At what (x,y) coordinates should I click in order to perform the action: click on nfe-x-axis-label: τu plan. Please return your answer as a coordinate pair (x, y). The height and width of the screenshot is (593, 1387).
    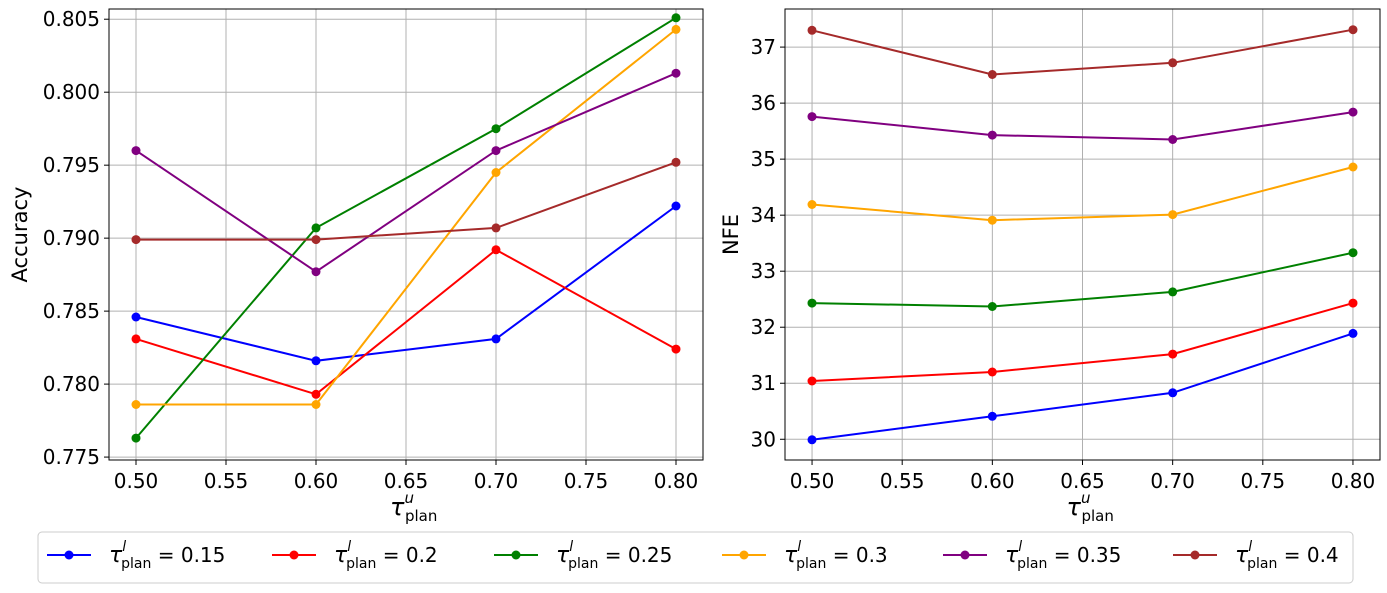
    Looking at the image, I should click on (1090, 507).